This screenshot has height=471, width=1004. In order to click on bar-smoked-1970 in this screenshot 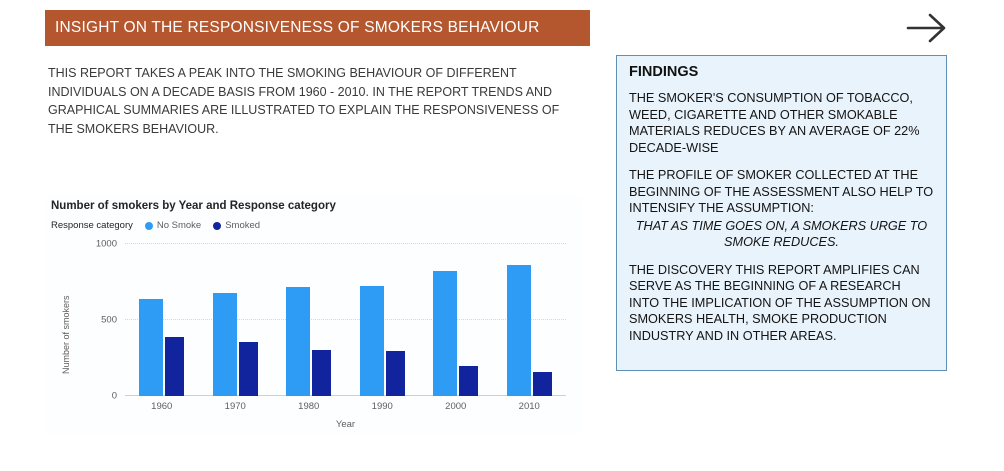, I will do `click(248, 369)`.